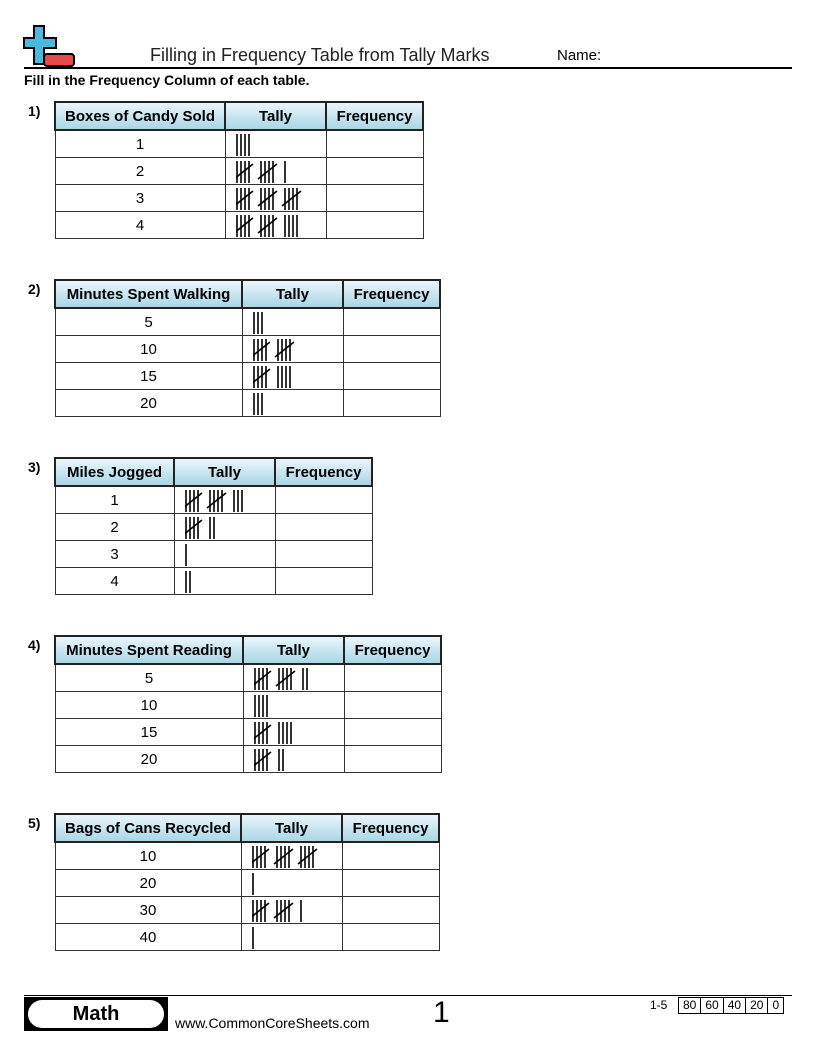 The width and height of the screenshot is (816, 1056). I want to click on score-box: 80, so click(690, 1005).